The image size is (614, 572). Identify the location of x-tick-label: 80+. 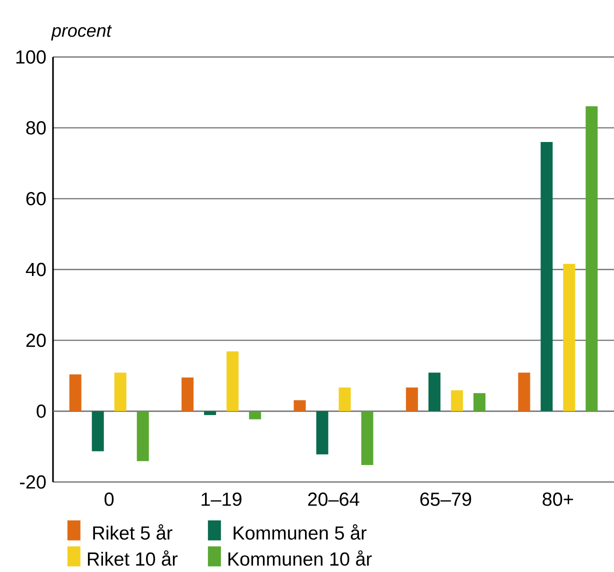
(558, 499).